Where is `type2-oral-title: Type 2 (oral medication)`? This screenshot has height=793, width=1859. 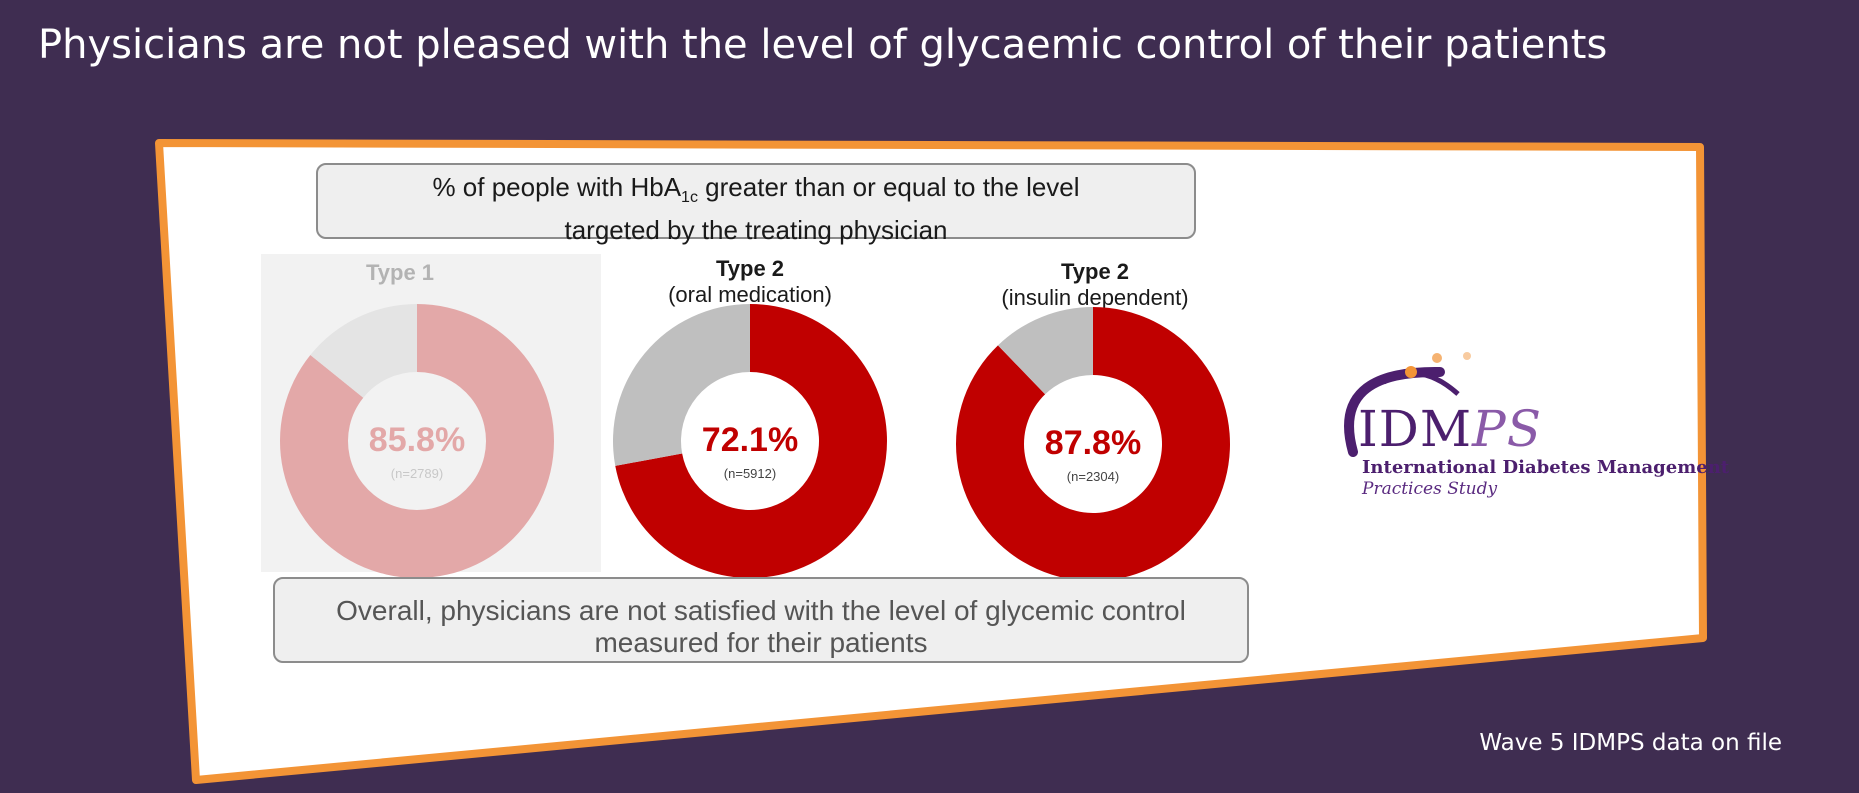 type2-oral-title: Type 2 (oral medication) is located at coordinates (750, 282).